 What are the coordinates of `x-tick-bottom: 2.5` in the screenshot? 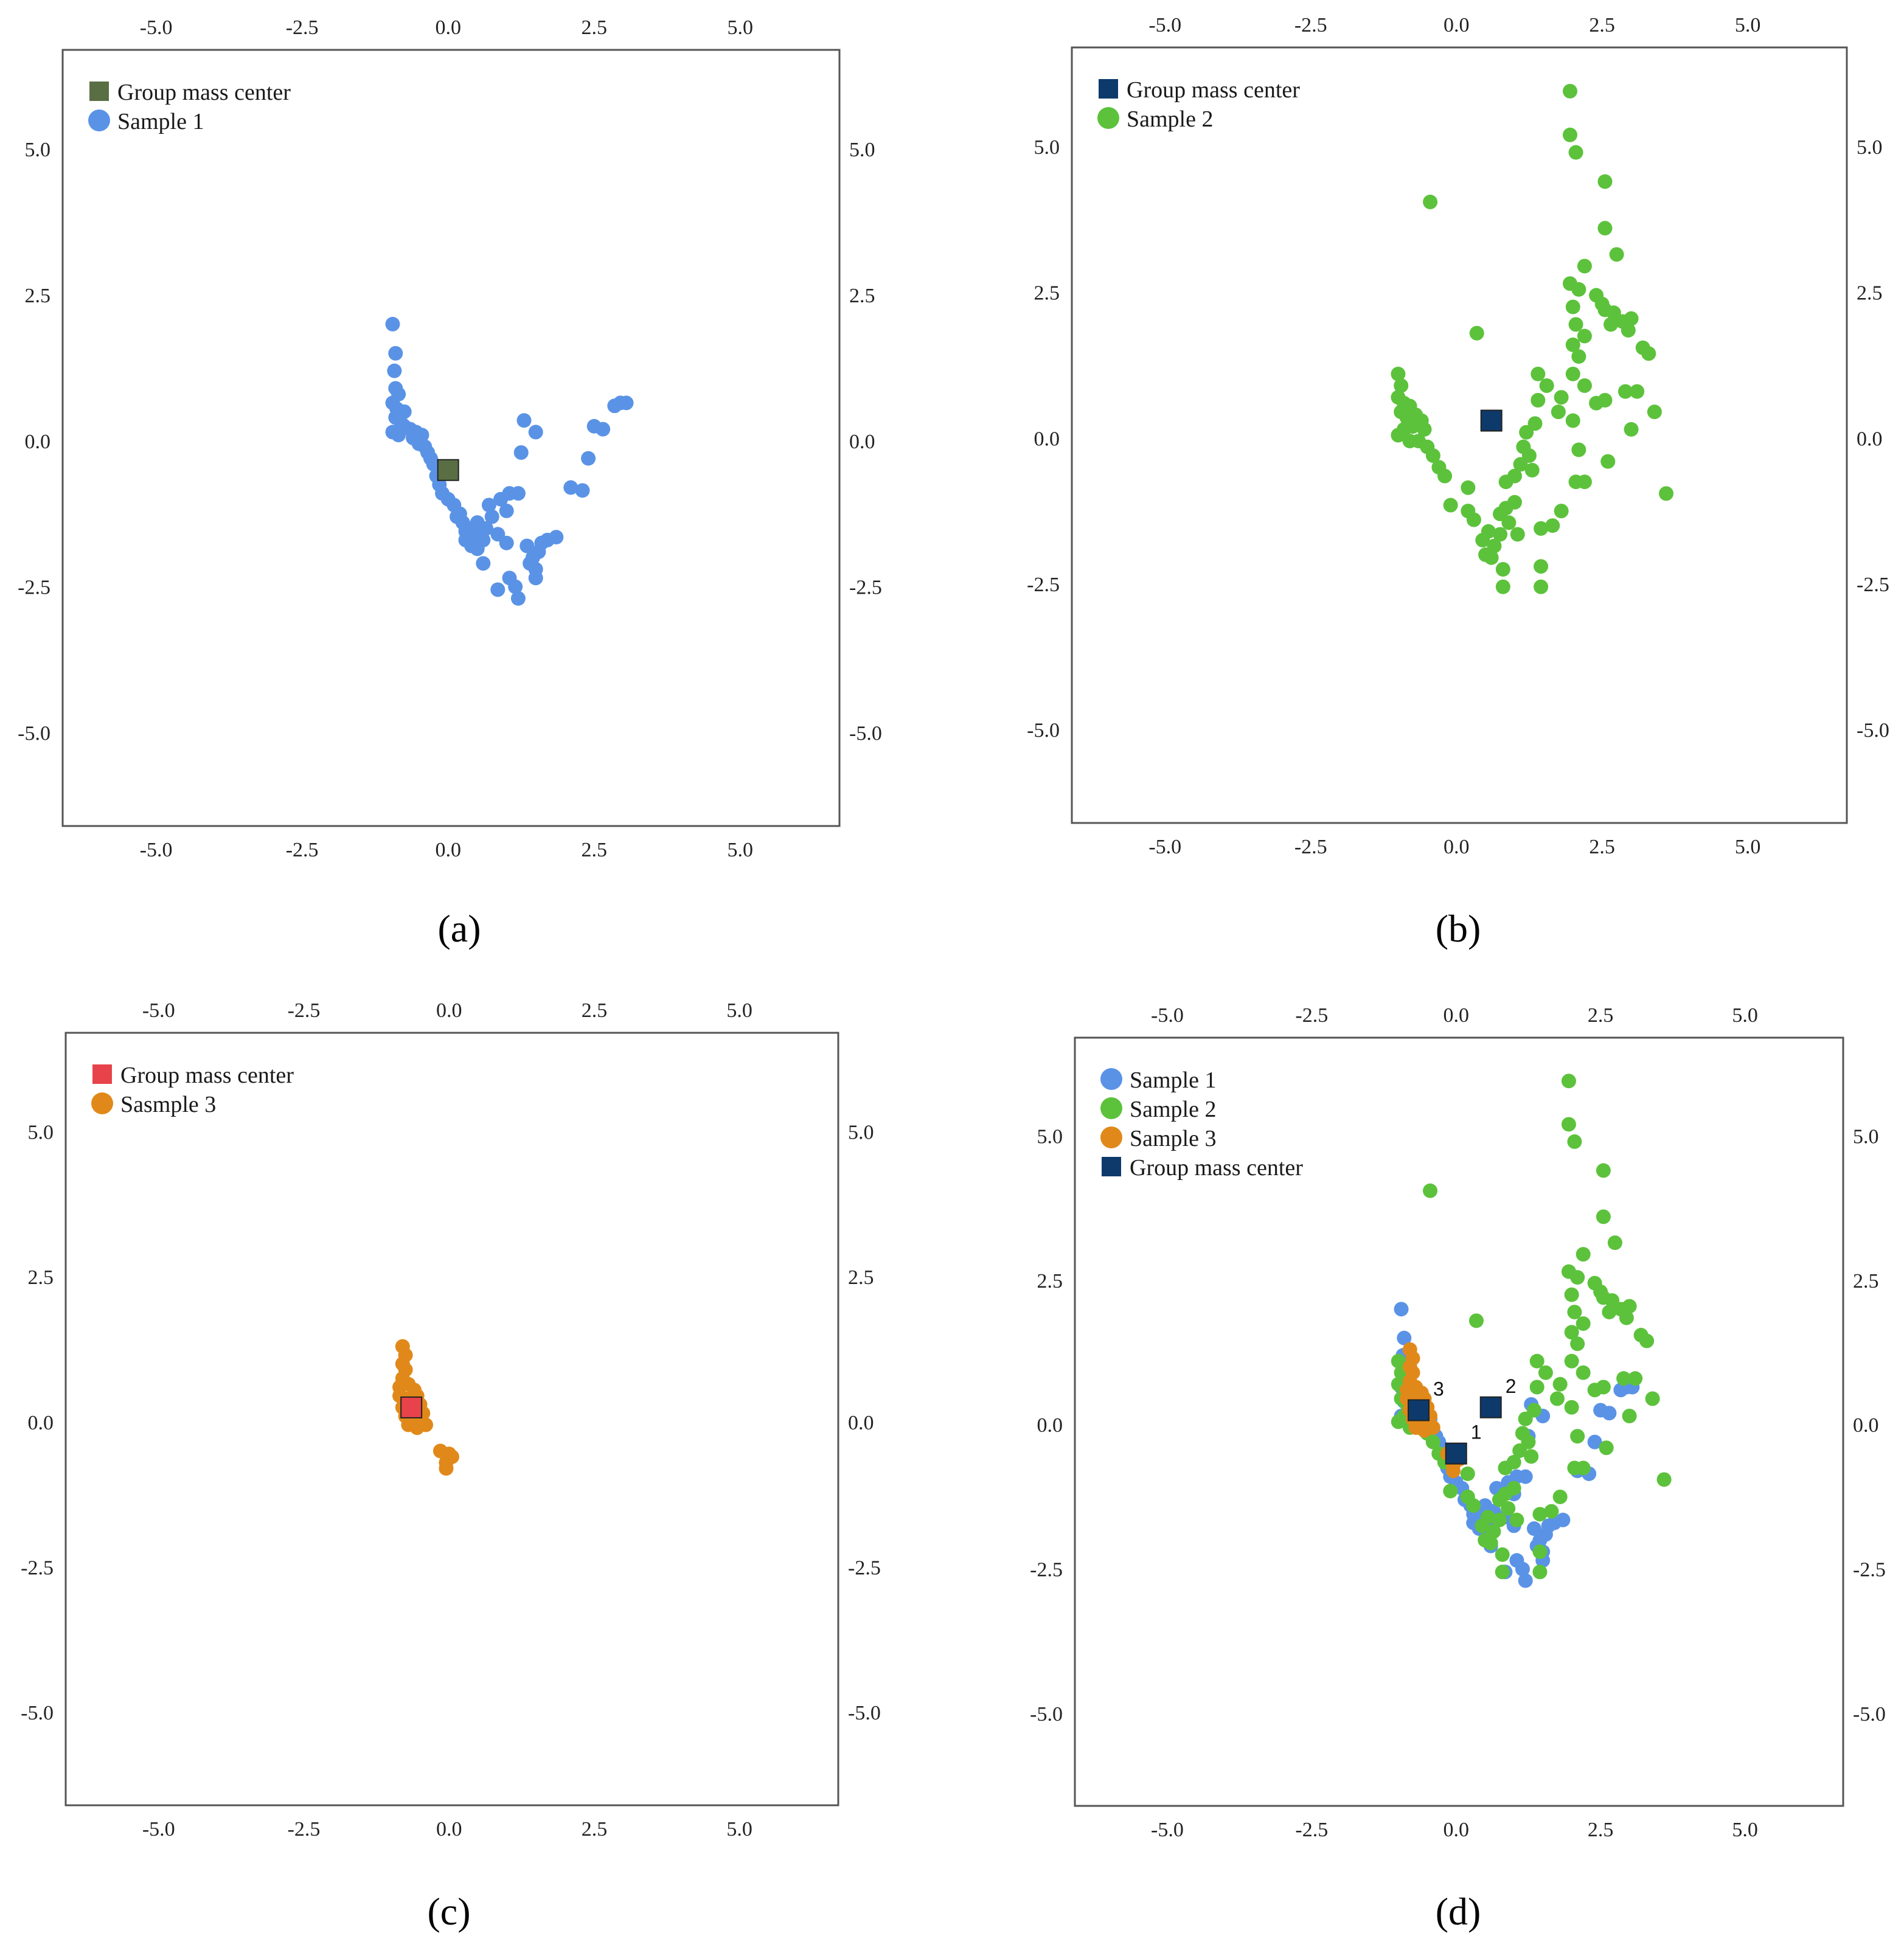 It's located at (1601, 1830).